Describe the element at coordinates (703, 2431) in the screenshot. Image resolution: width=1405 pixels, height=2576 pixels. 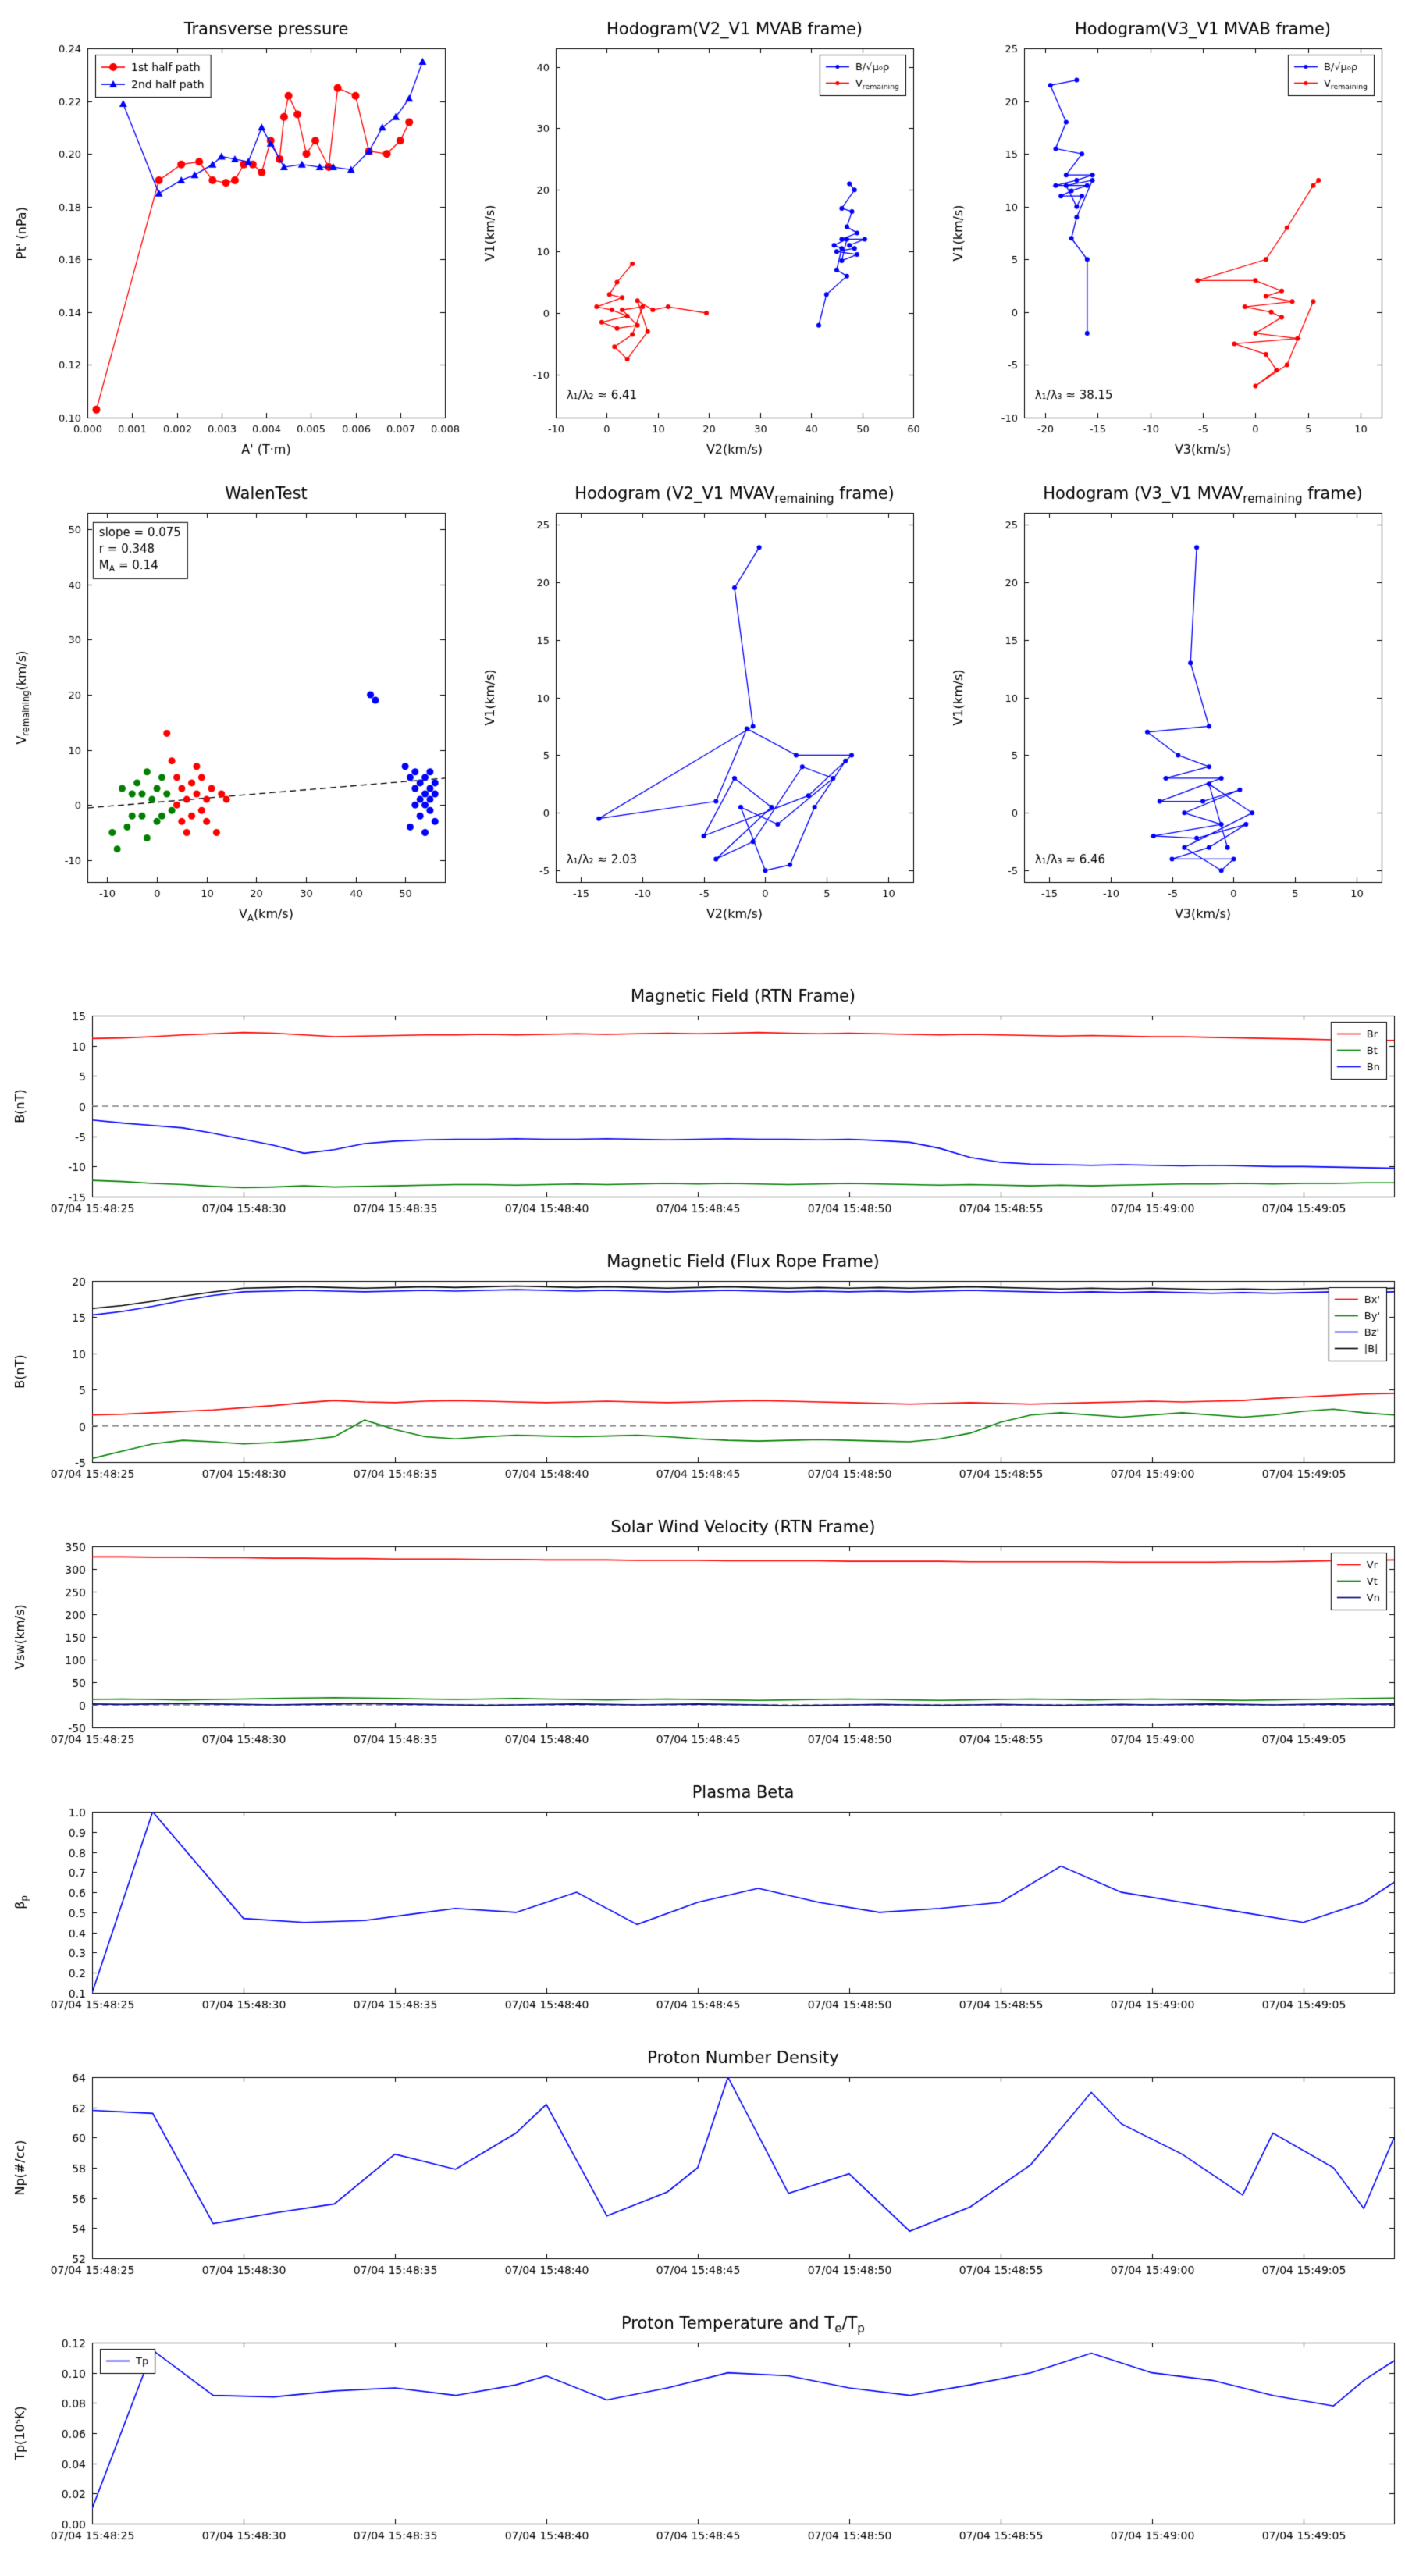
I see `chart-proton-temperature` at that location.